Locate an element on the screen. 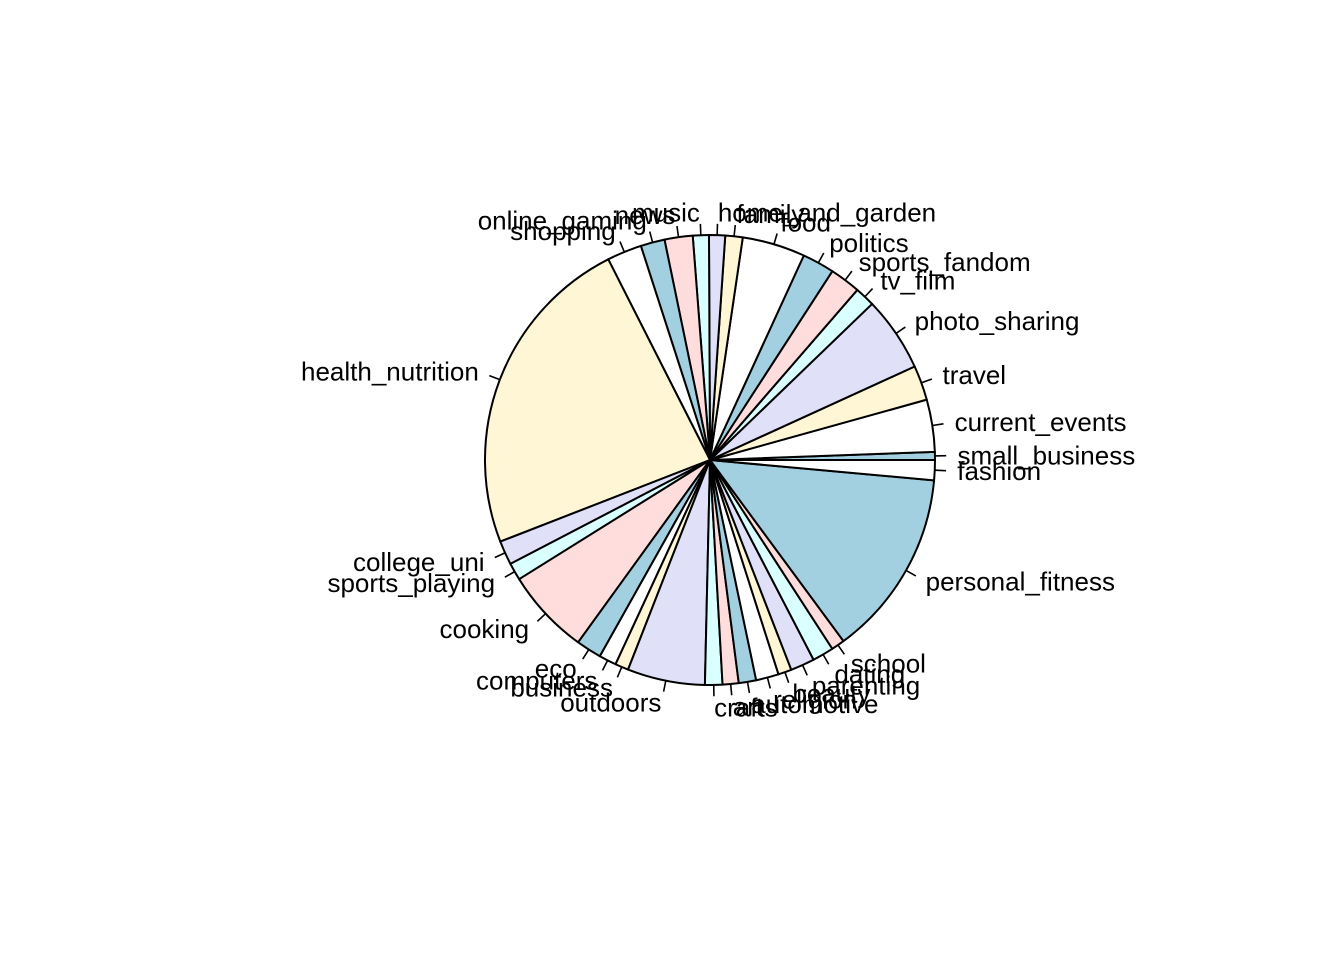  pie-label-business: business is located at coordinates (561, 688).